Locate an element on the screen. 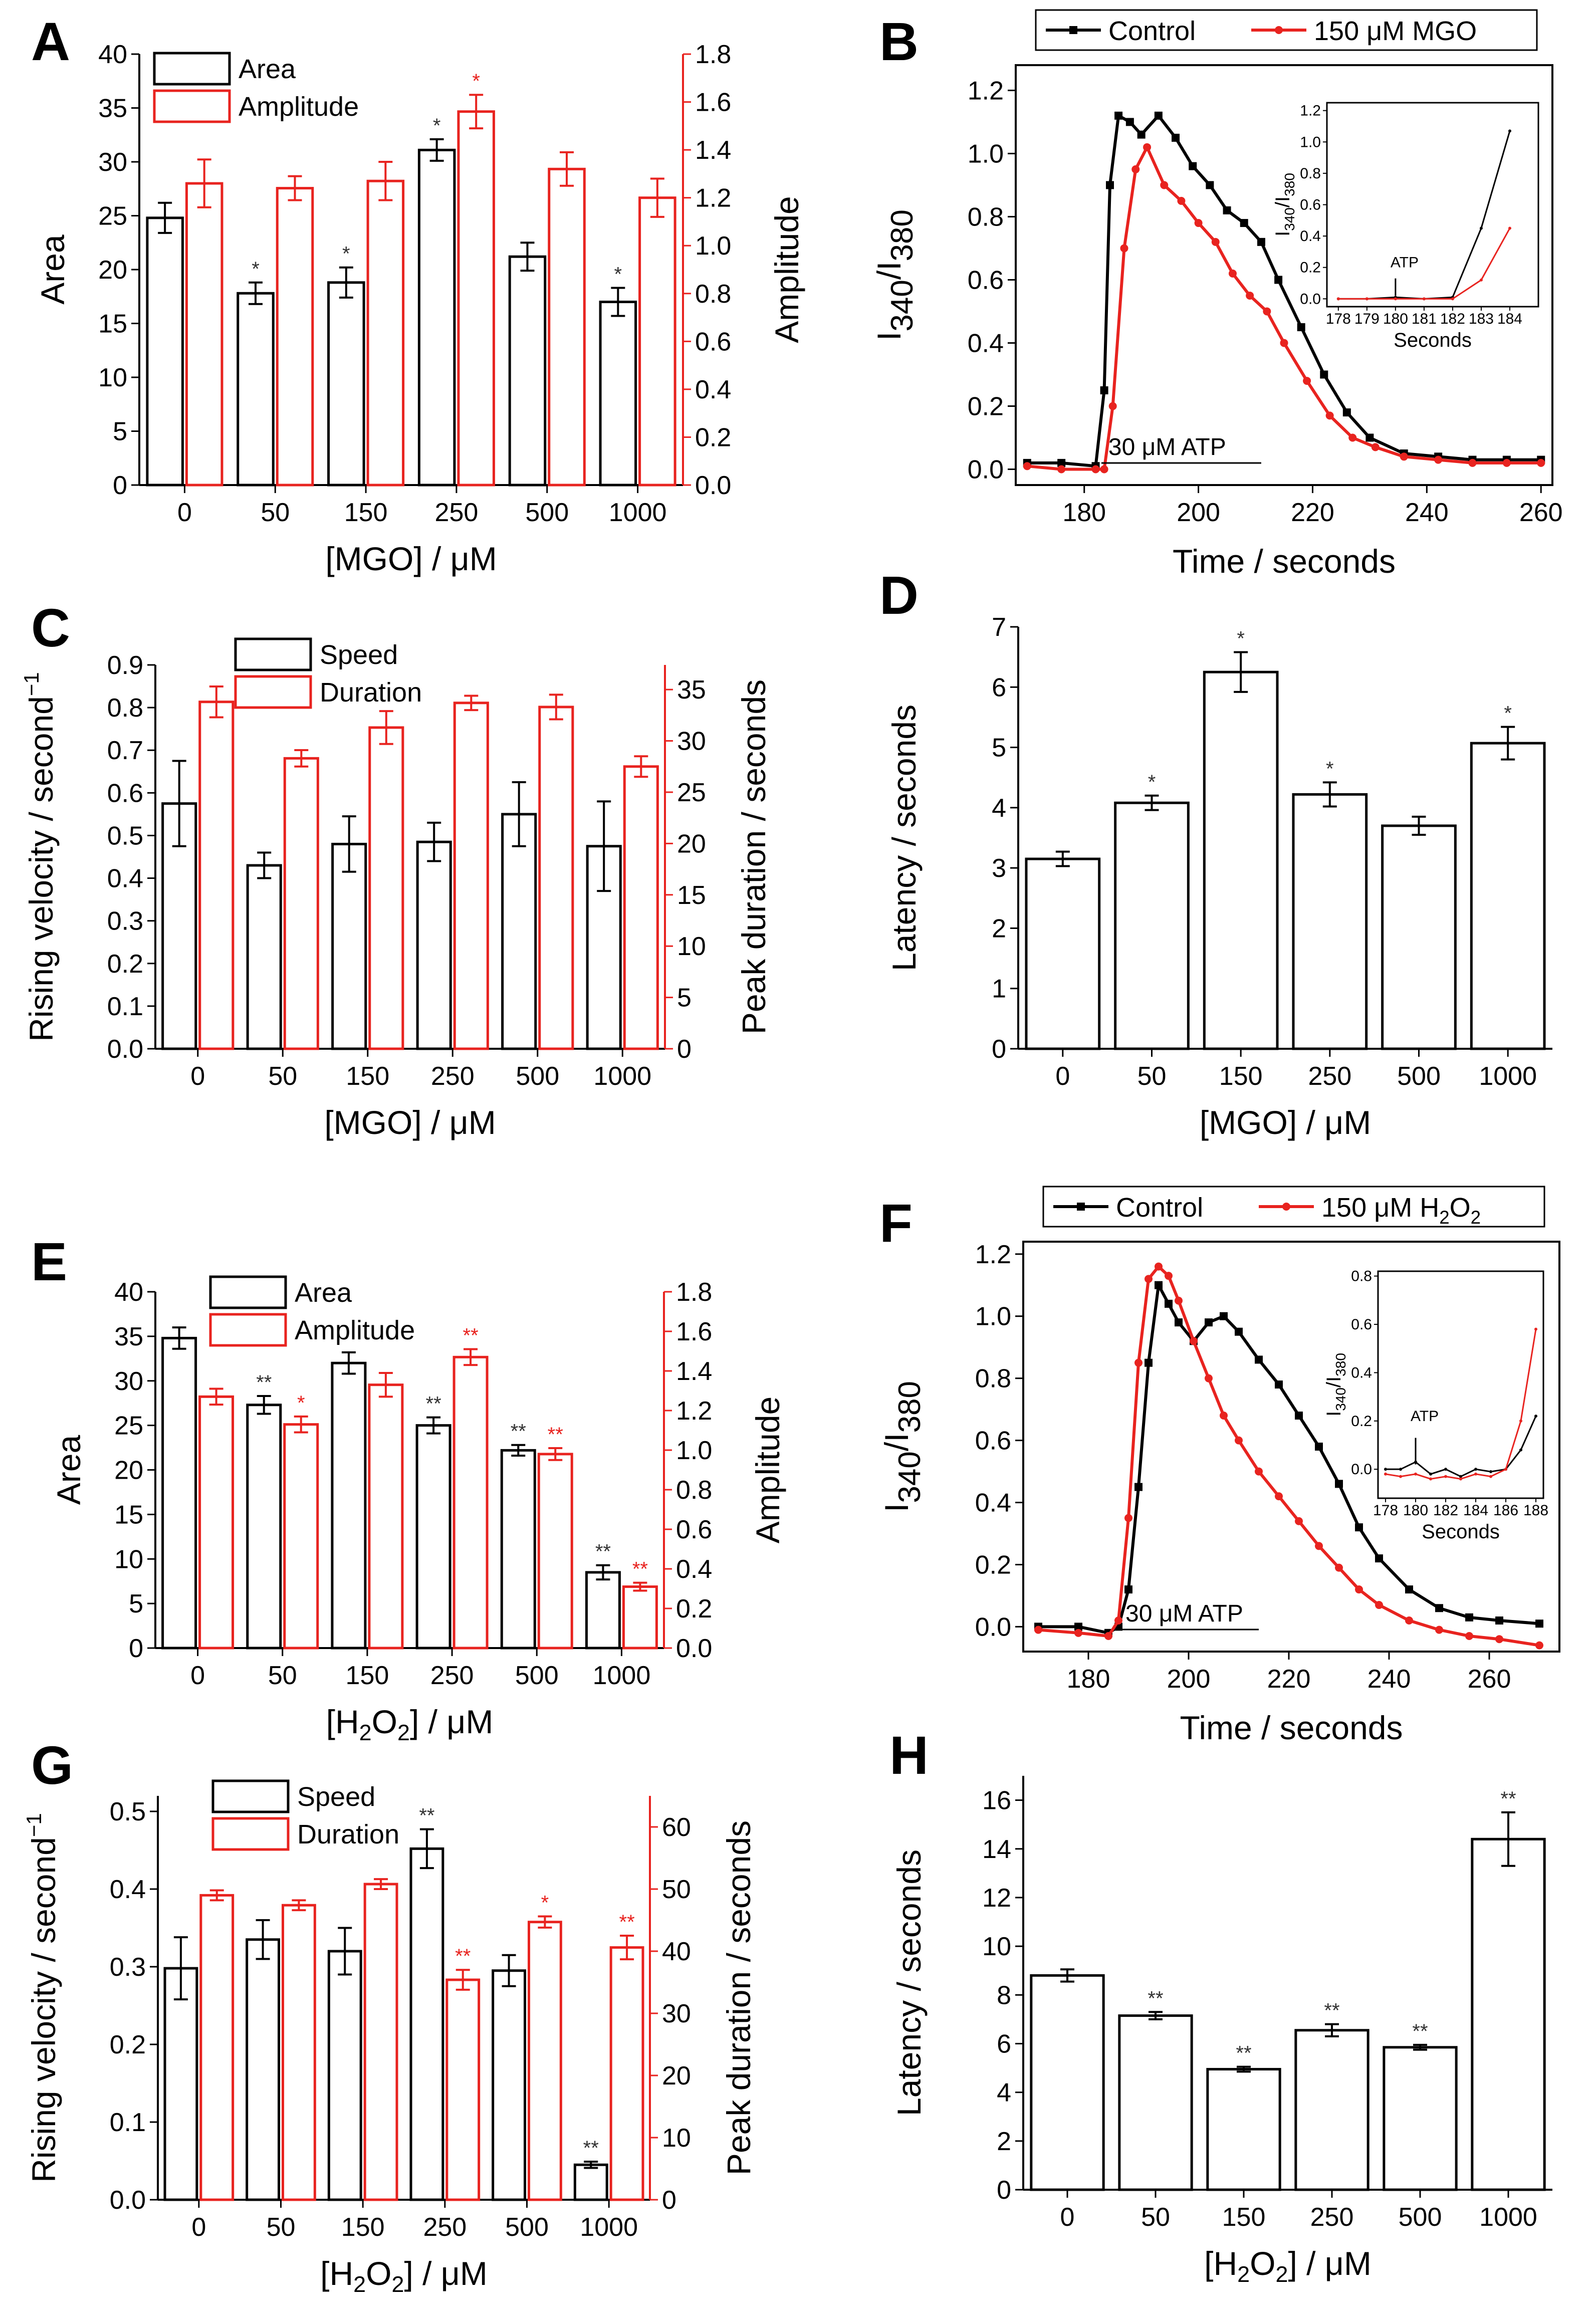 Image resolution: width=1596 pixels, height=2321 pixels. y-axis-title: Area is located at coordinates (53, 270).